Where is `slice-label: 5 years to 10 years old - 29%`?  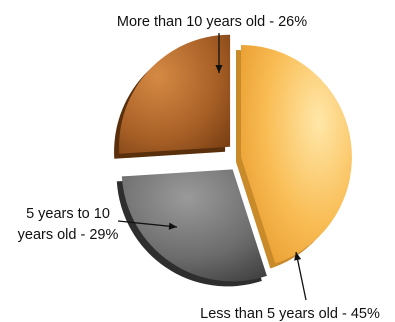 slice-label: 5 years to 10 years old - 29% is located at coordinates (68, 224).